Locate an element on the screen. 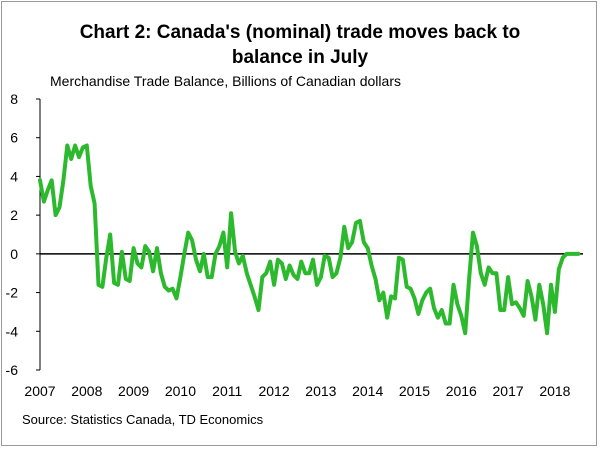  x-tick-label: 2008 is located at coordinates (86, 391).